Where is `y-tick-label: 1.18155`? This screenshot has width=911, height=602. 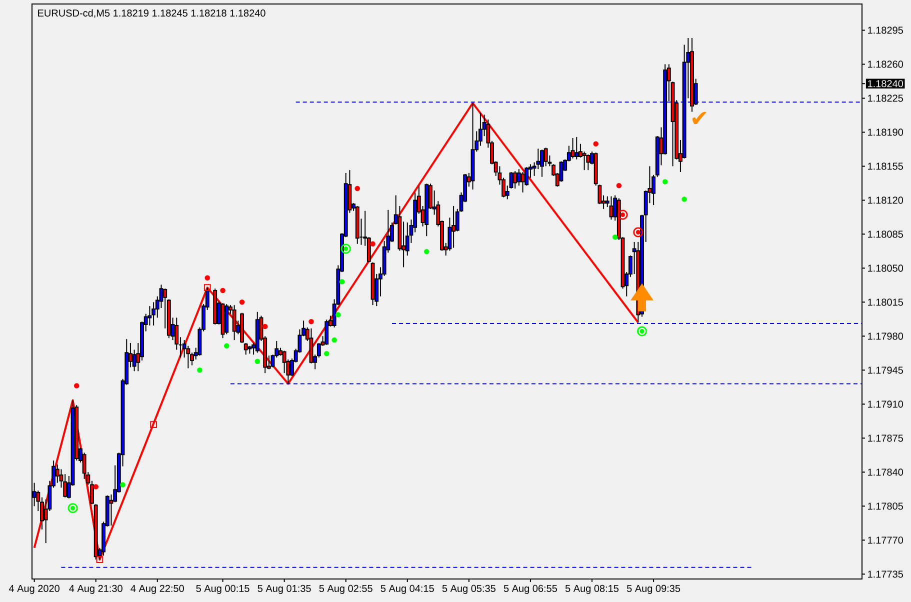 y-tick-label: 1.18155 is located at coordinates (885, 166).